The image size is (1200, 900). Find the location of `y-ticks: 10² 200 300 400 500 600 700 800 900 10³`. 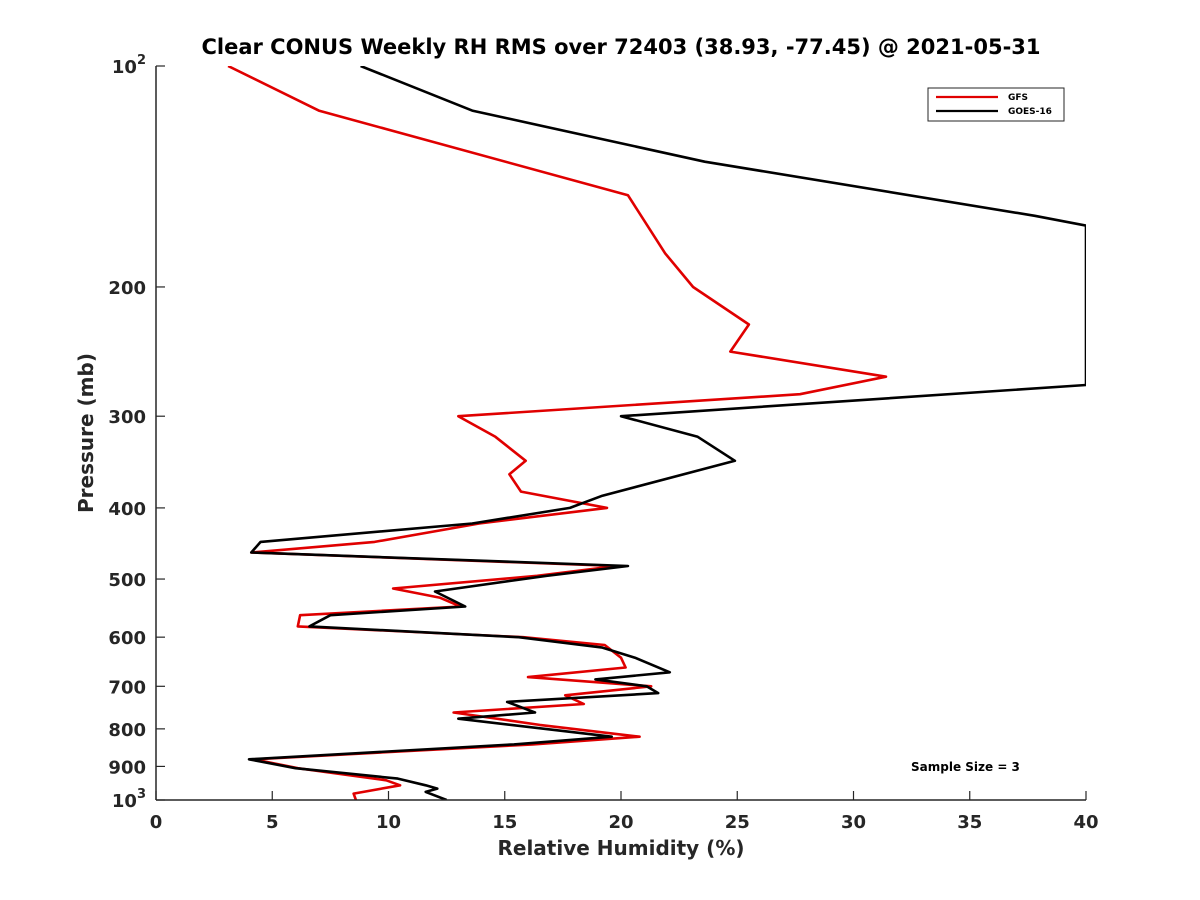

y-ticks: 10² 200 300 400 500 600 700 800 900 10³ is located at coordinates (136, 432).